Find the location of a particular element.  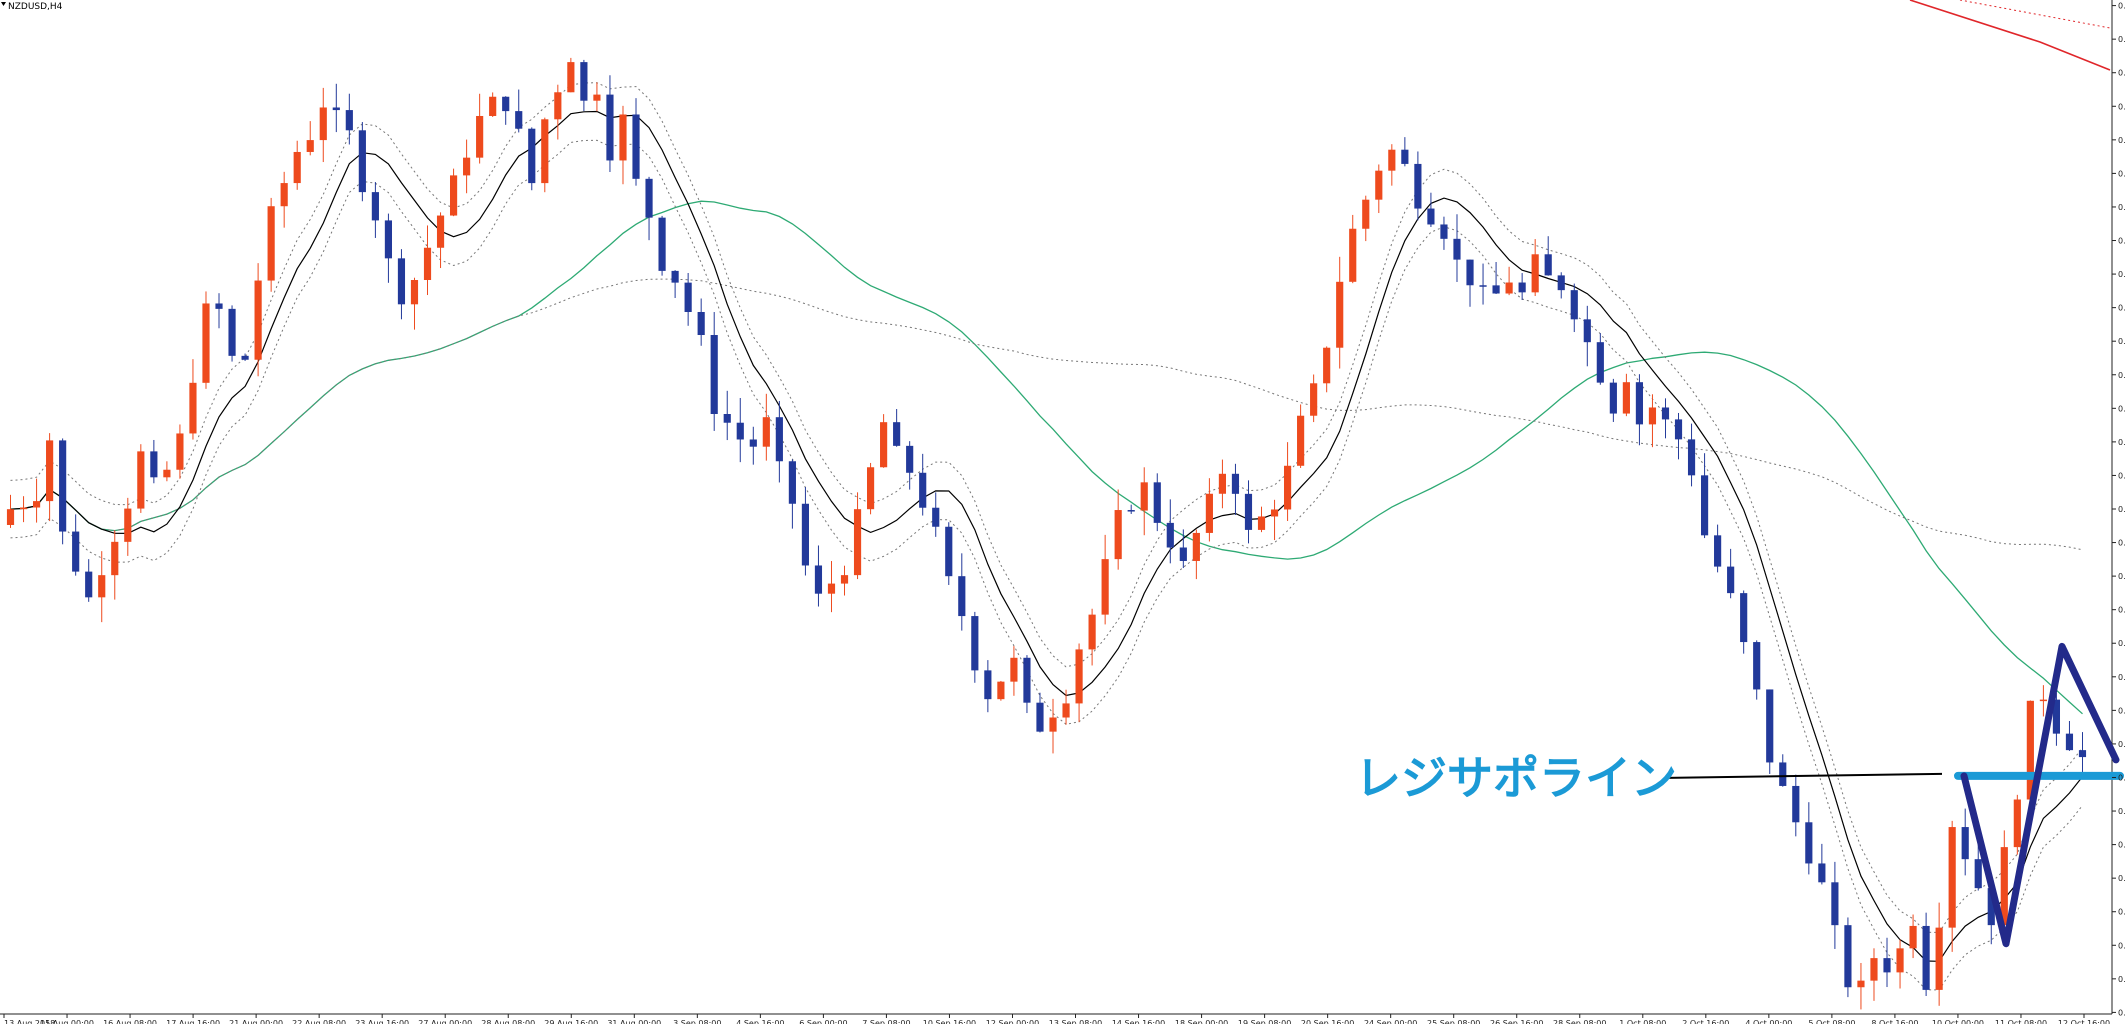

x-tick-label: 19 Sep 08:00 is located at coordinates (1264, 1021).